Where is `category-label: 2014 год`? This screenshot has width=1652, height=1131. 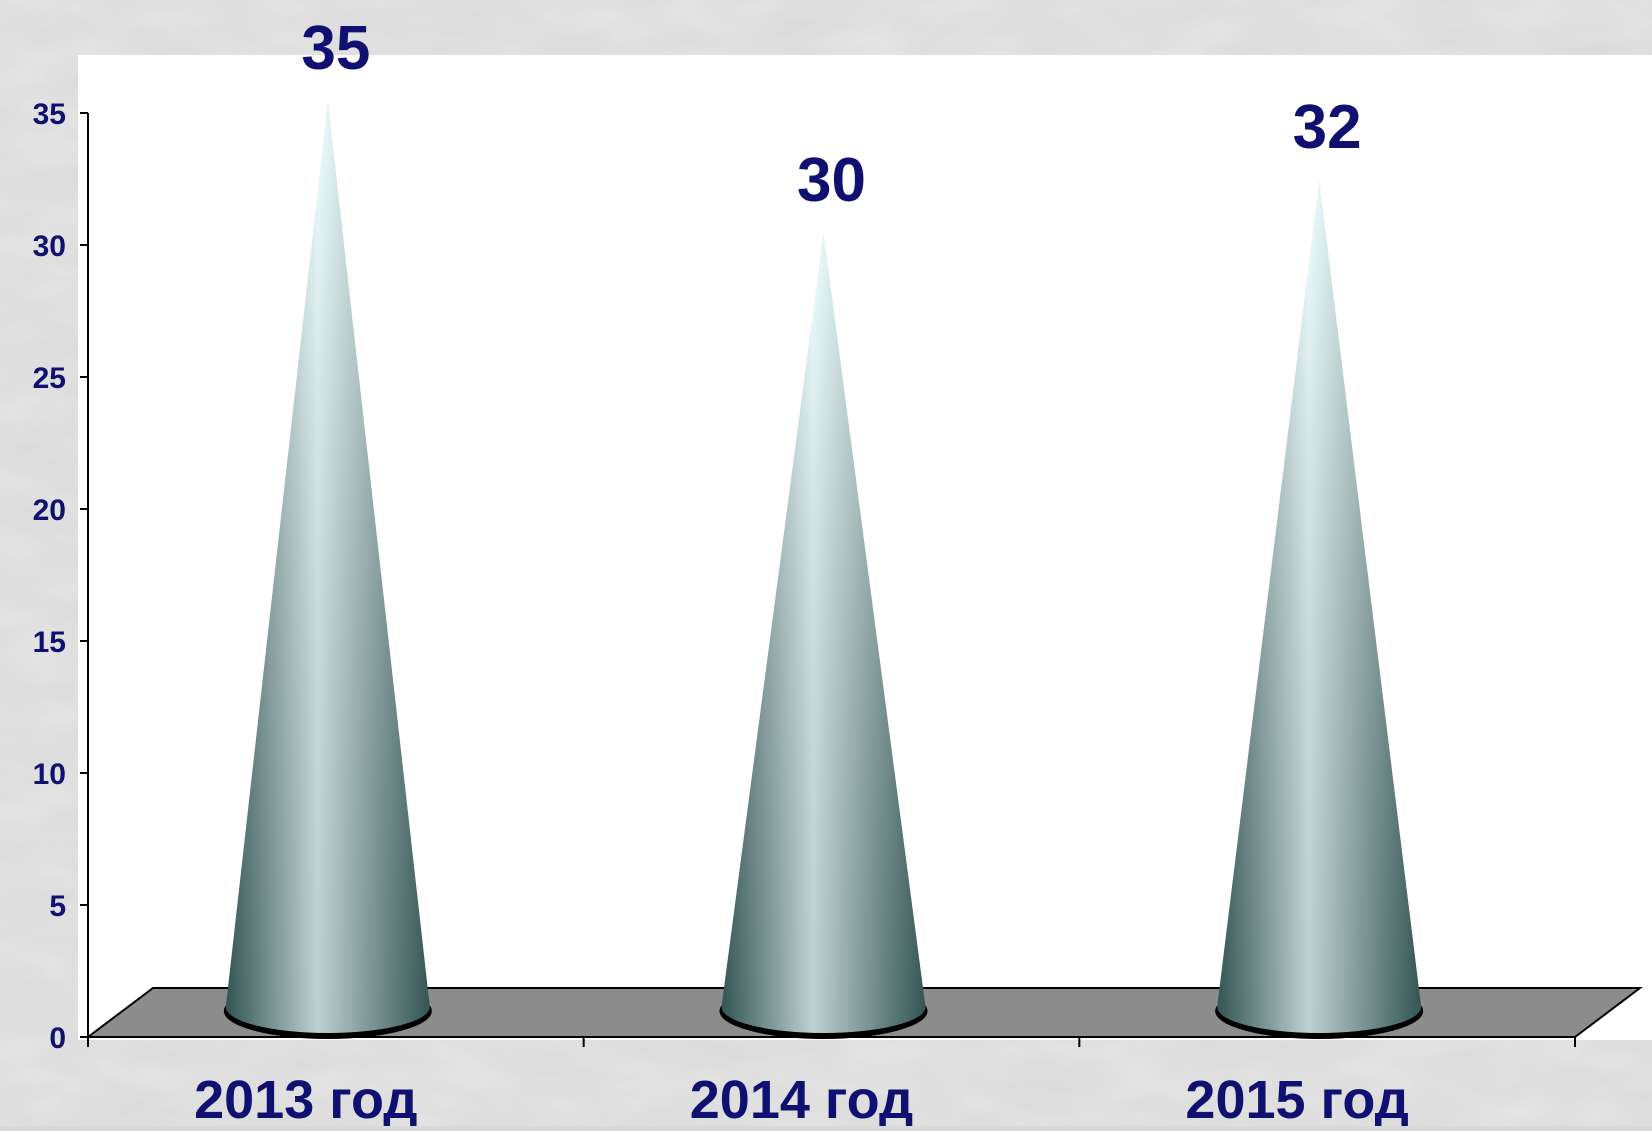 category-label: 2014 год is located at coordinates (801, 1098).